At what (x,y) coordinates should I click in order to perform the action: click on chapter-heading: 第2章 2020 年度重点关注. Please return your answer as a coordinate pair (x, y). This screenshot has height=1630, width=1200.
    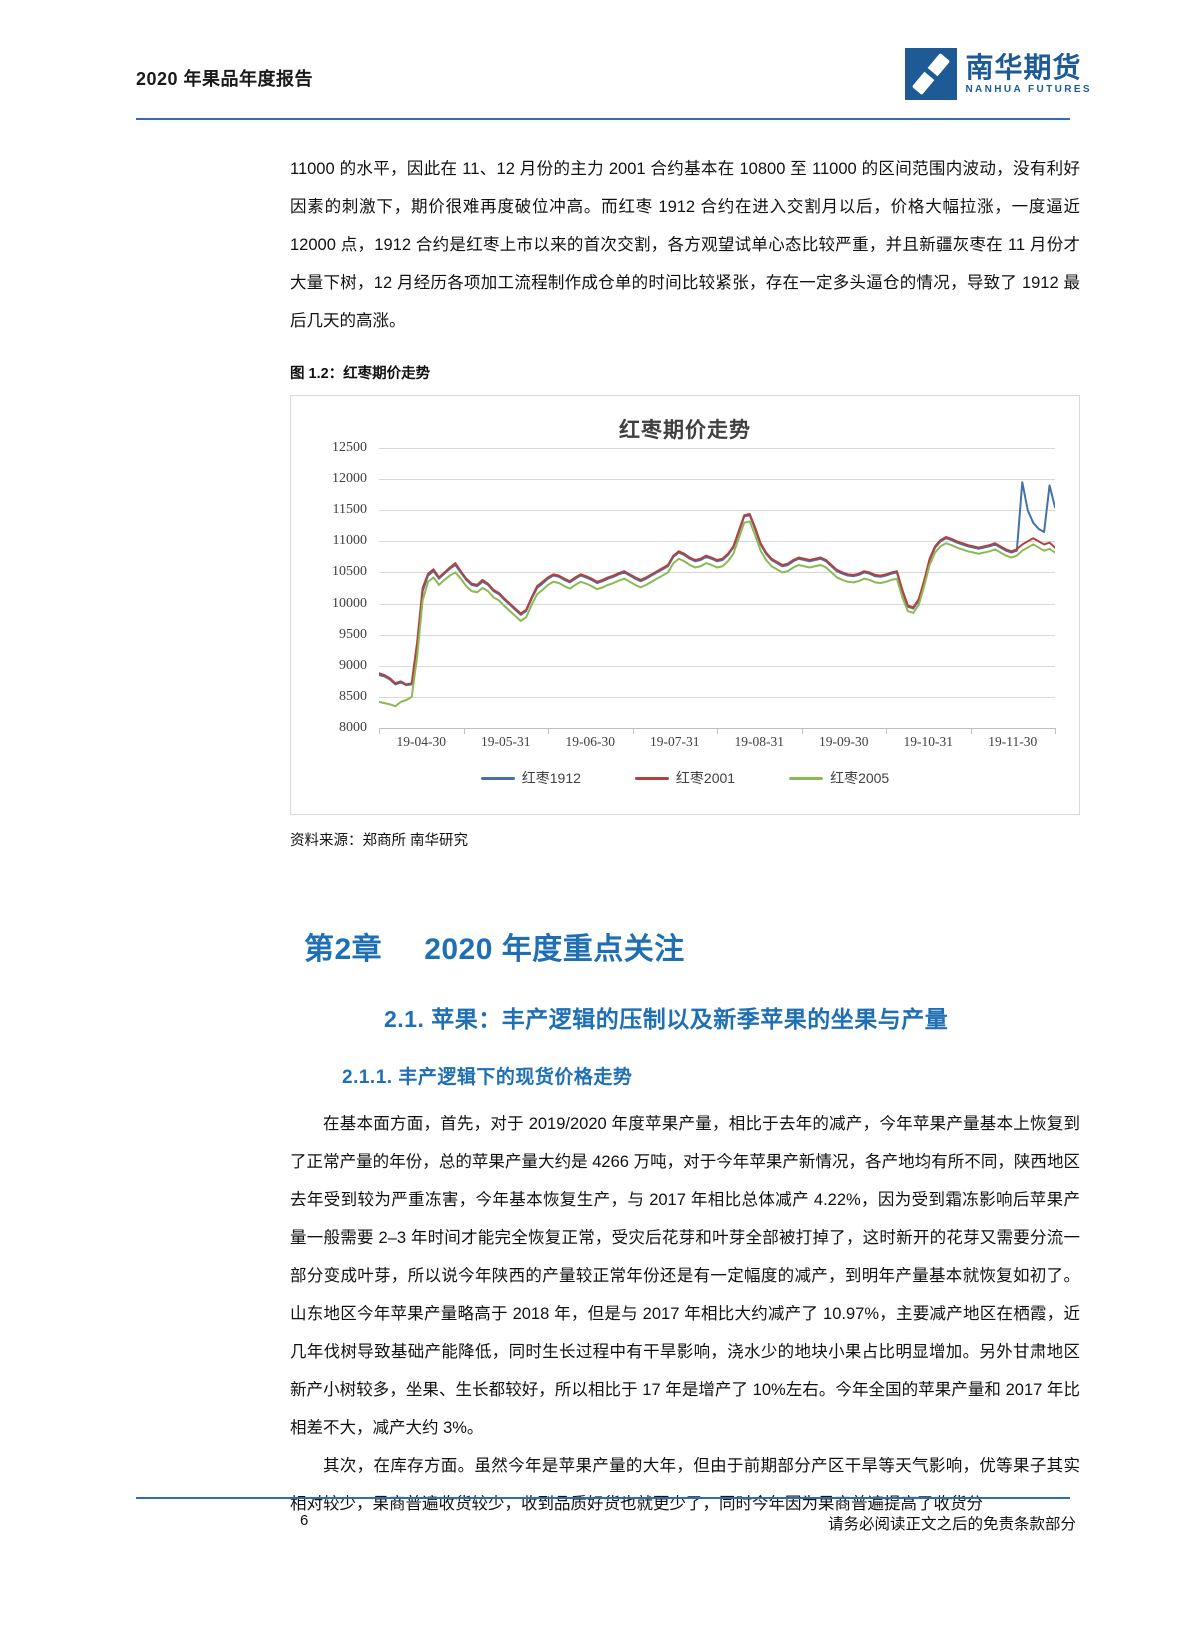
    Looking at the image, I should click on (685, 946).